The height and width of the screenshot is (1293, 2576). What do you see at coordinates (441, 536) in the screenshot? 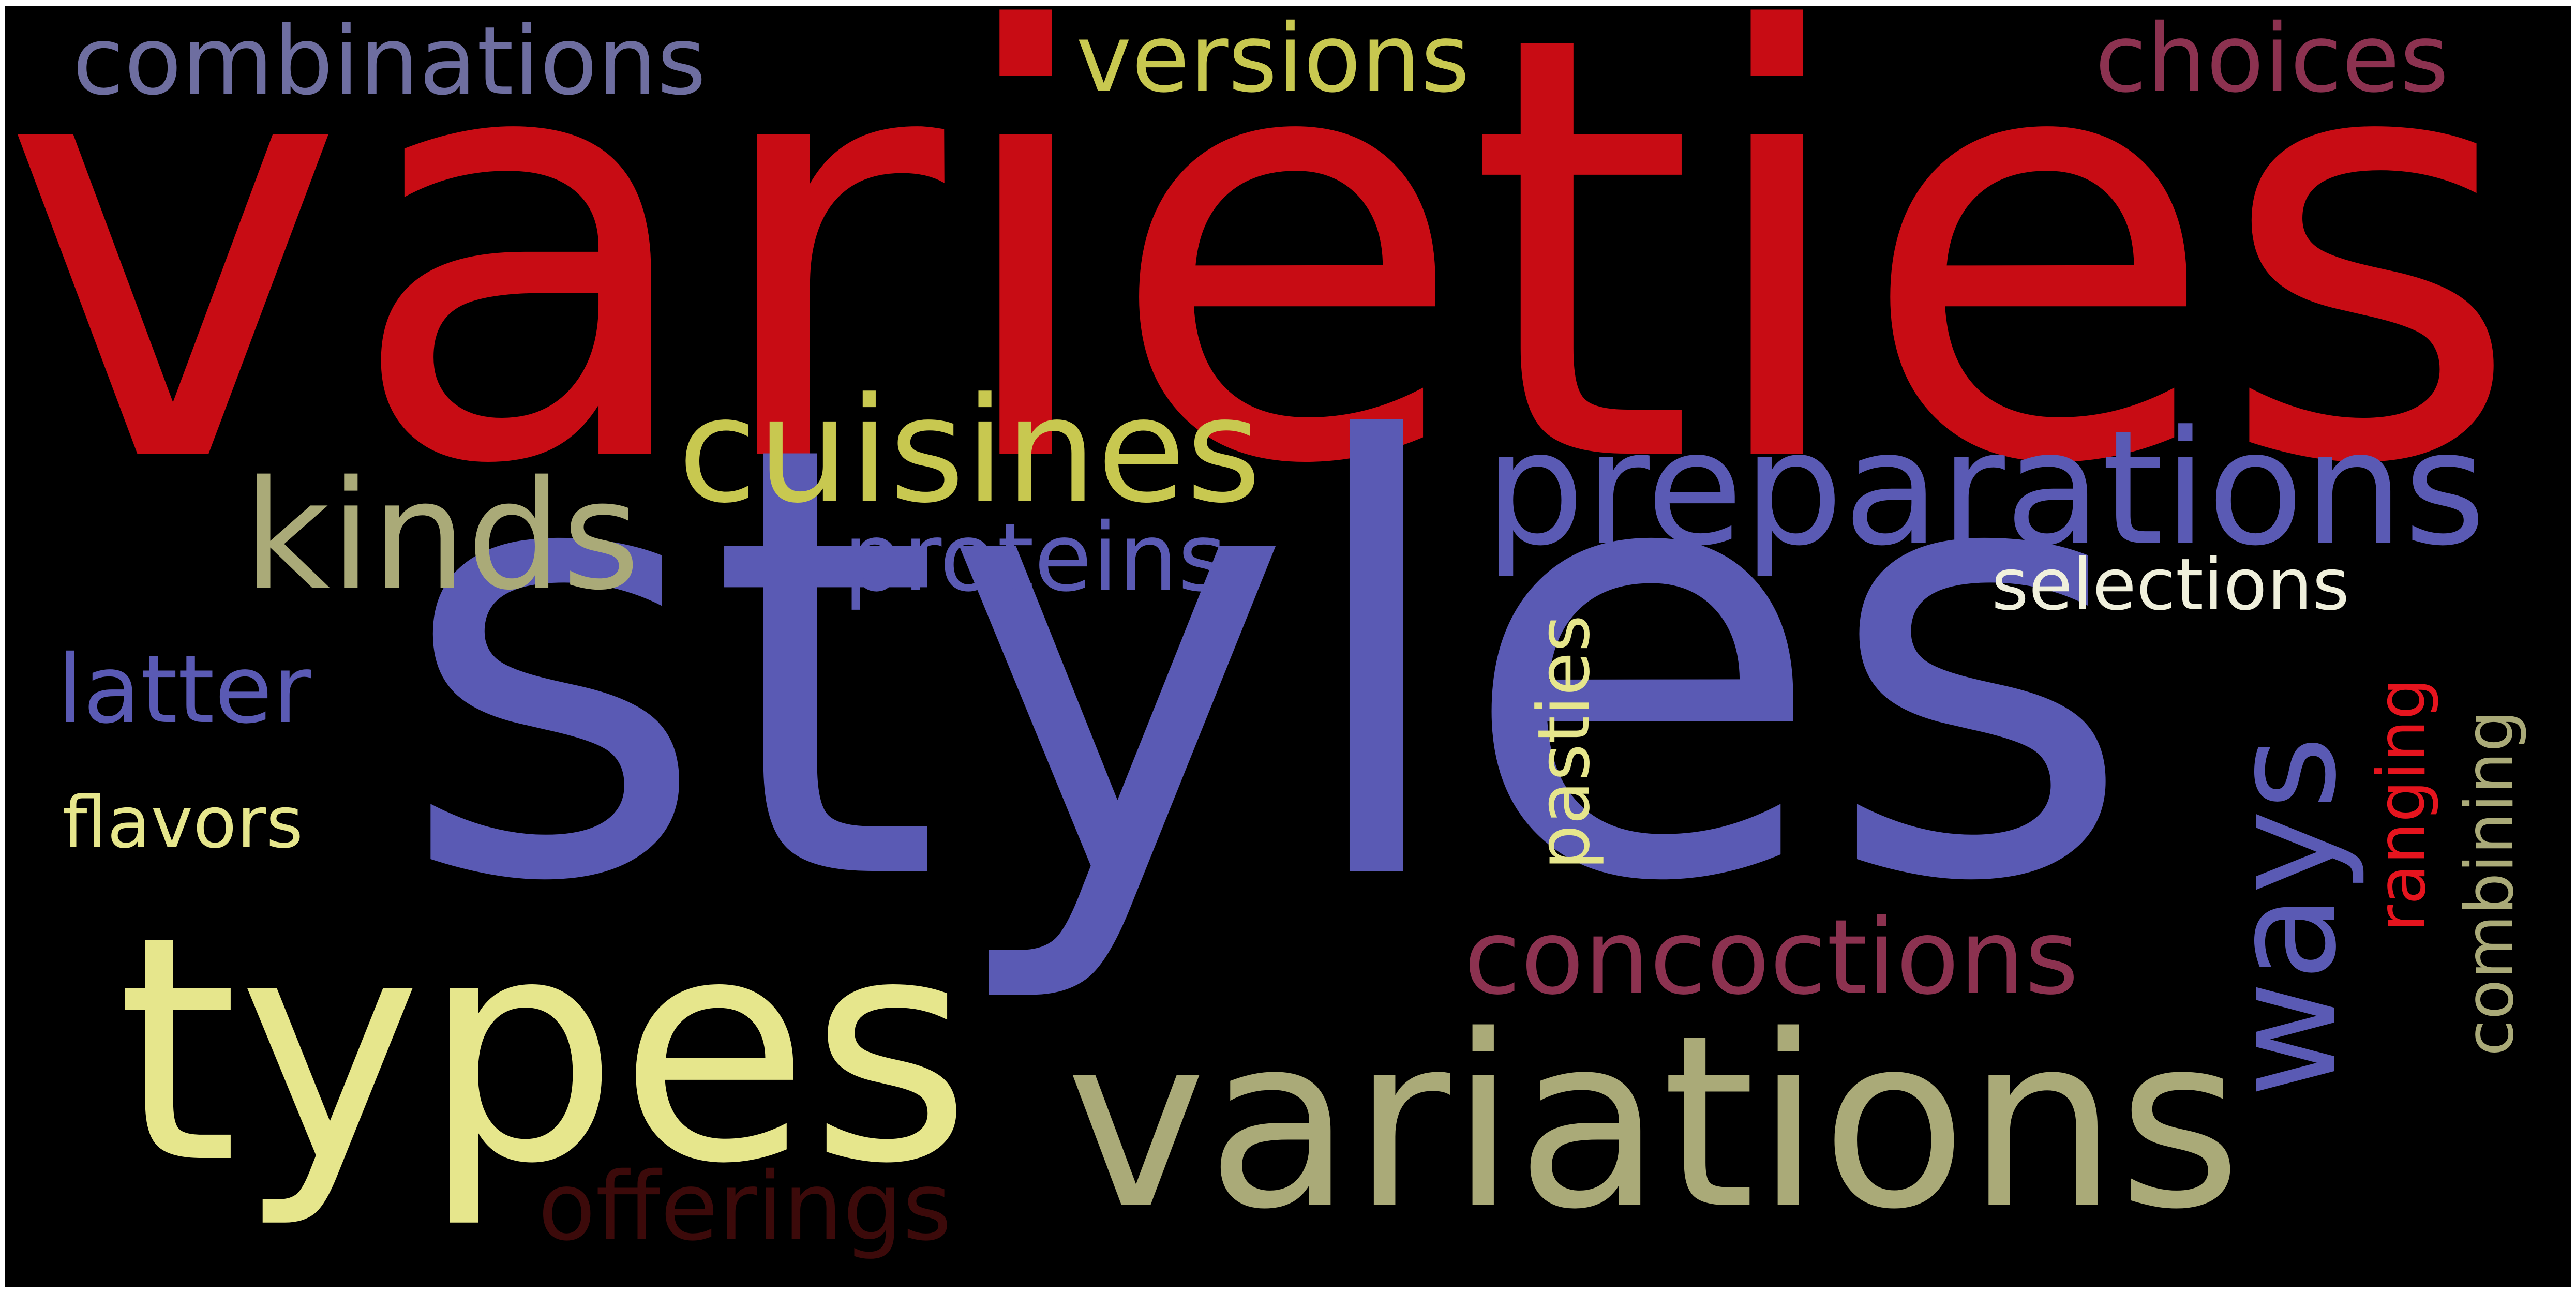
I see `word-kinds: kinds` at bounding box center [441, 536].